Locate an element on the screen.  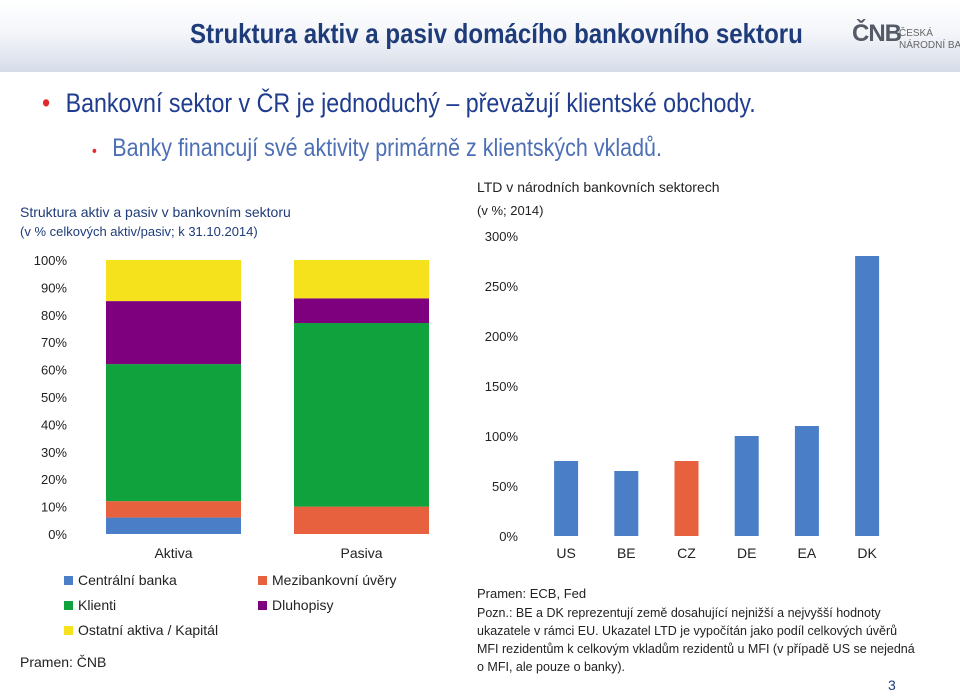
right-y-tick-label: 200% is located at coordinates (502, 336).